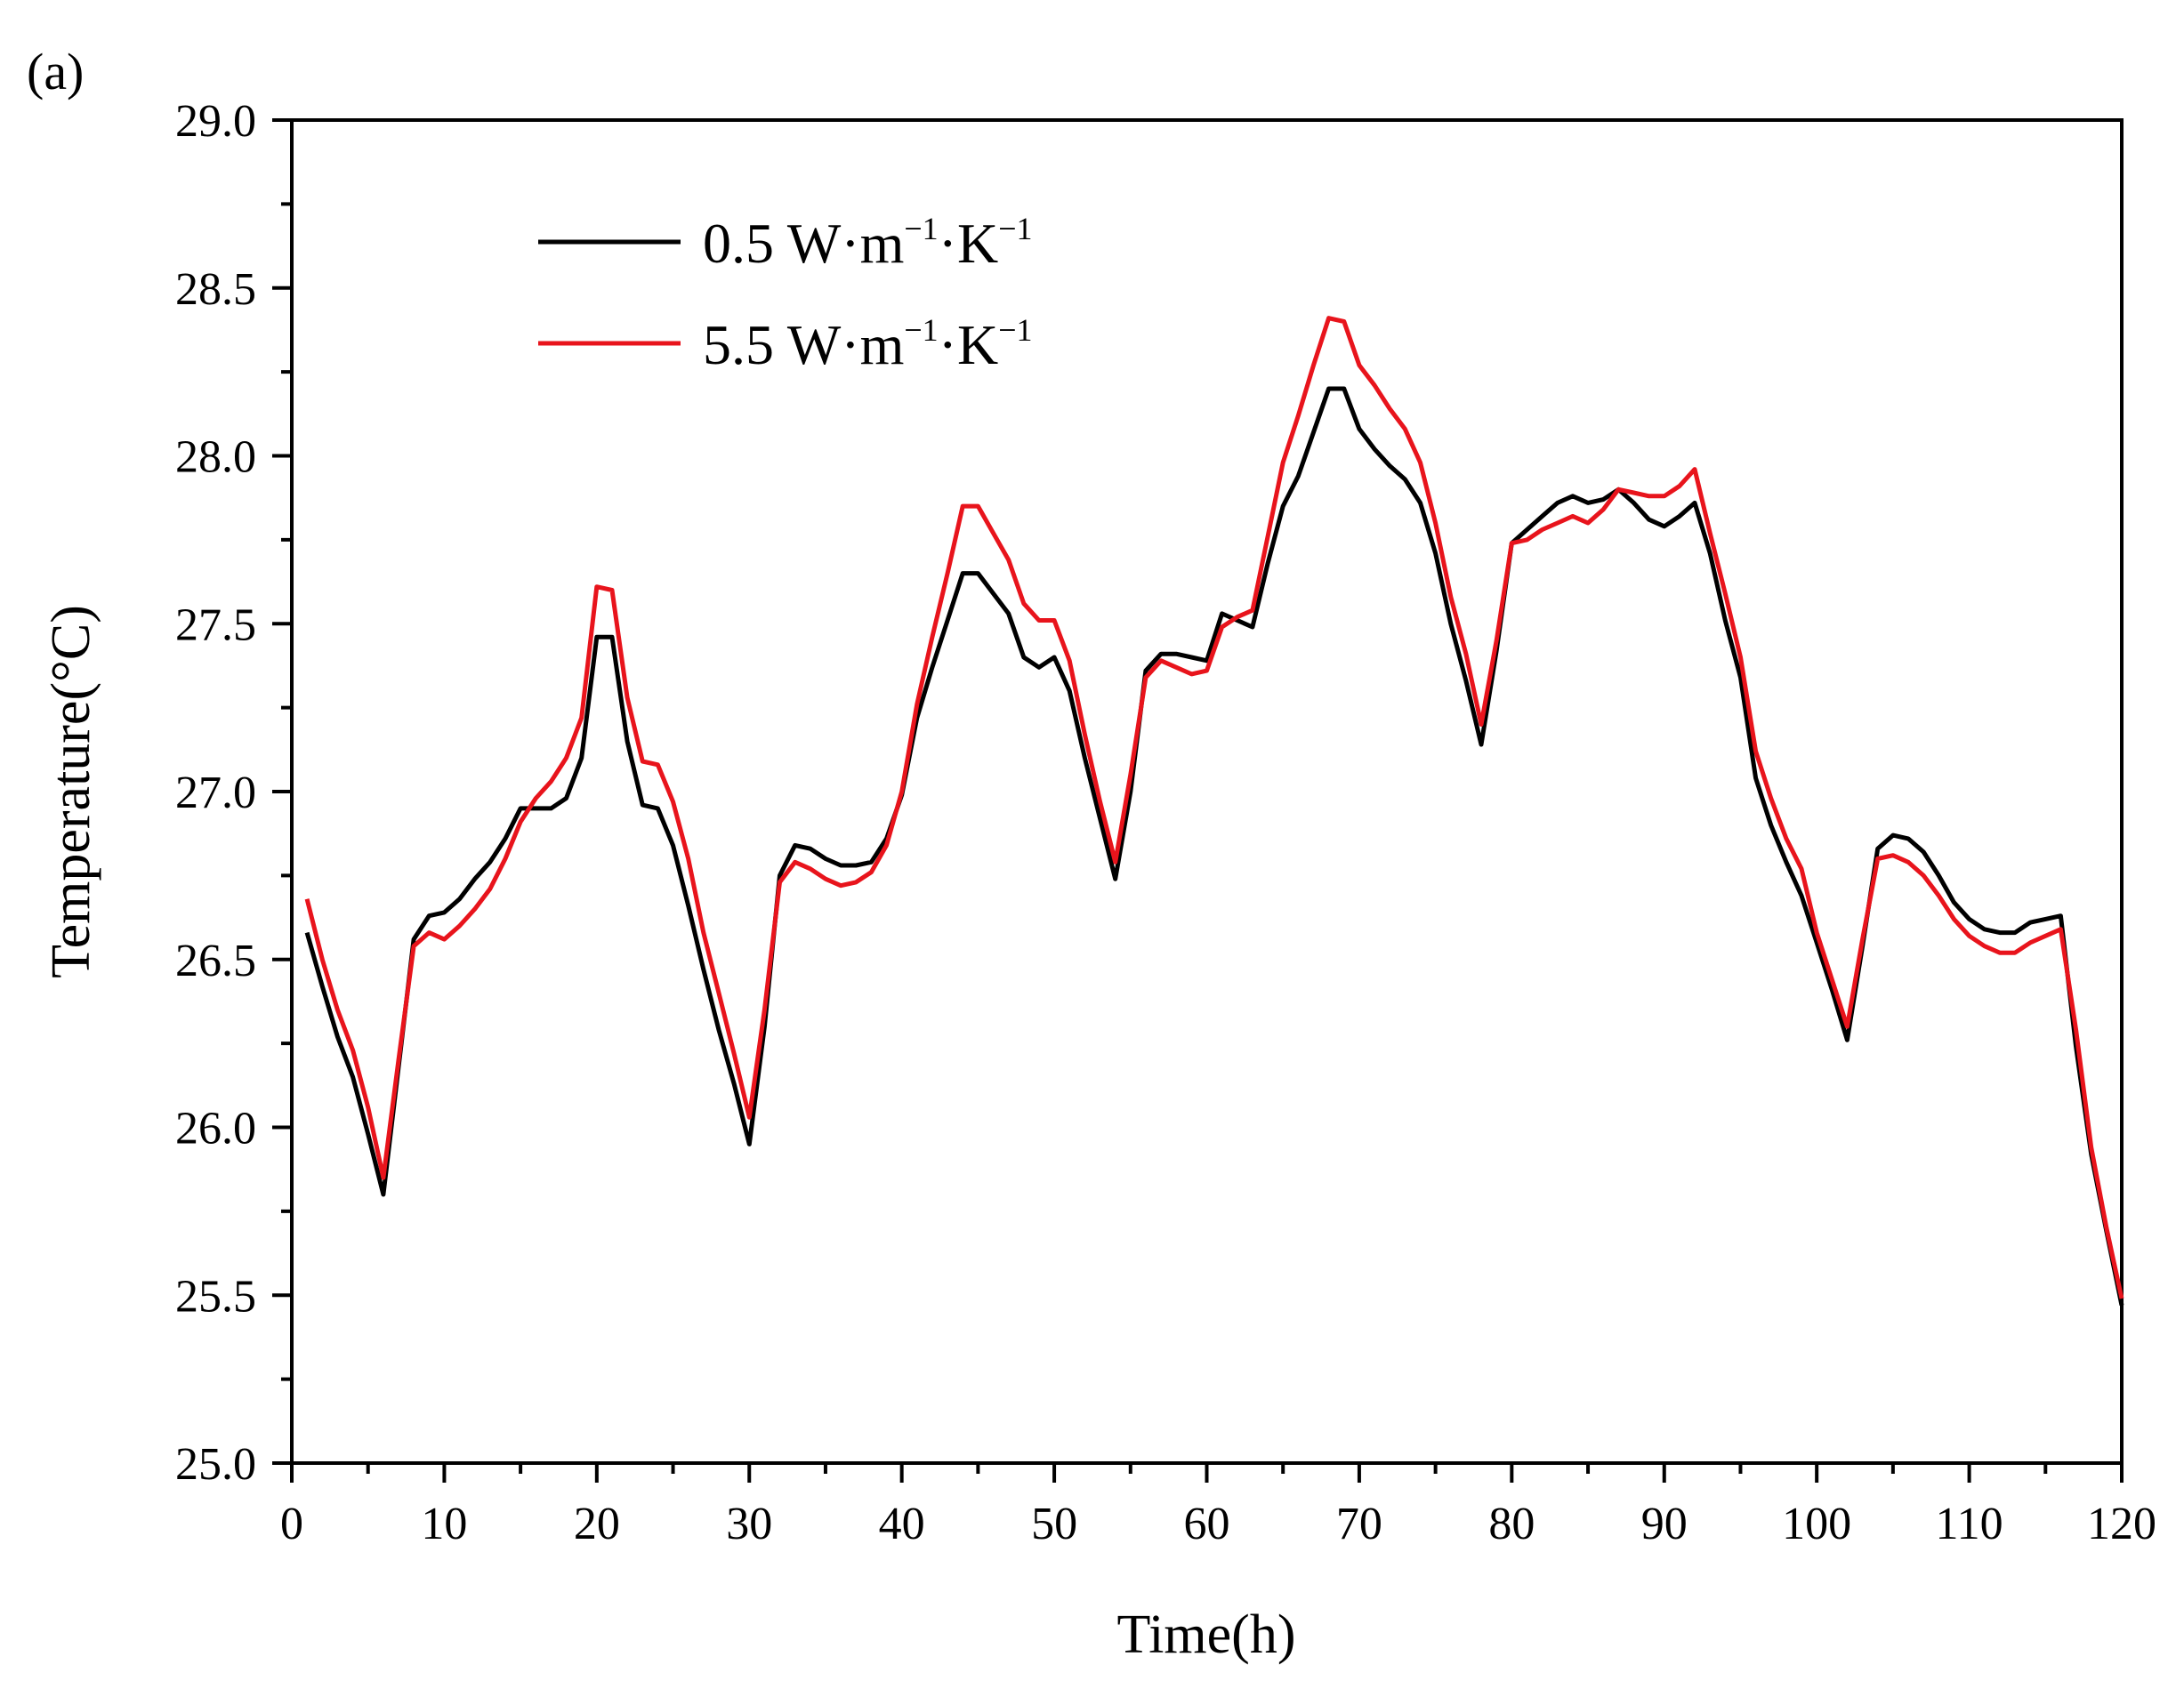 Image resolution: width=2184 pixels, height=1689 pixels. Describe the element at coordinates (1359, 1524) in the screenshot. I see `x-tick-label: 70` at that location.